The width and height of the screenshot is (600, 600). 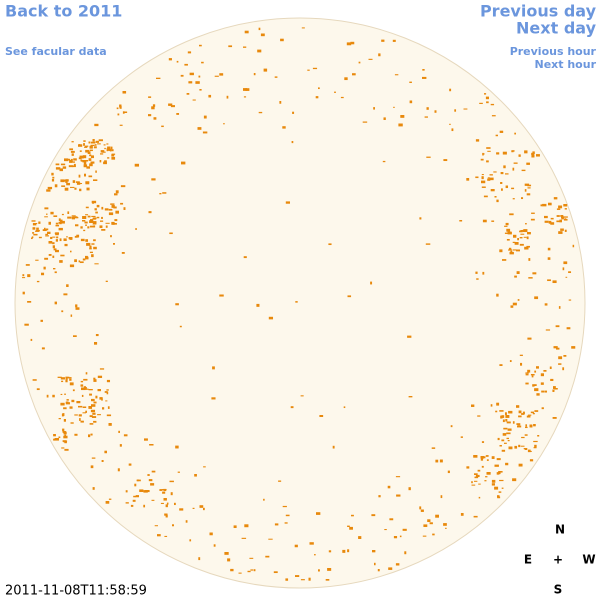 I want to click on previous-hour-link: Previous hour, so click(x=553, y=51).